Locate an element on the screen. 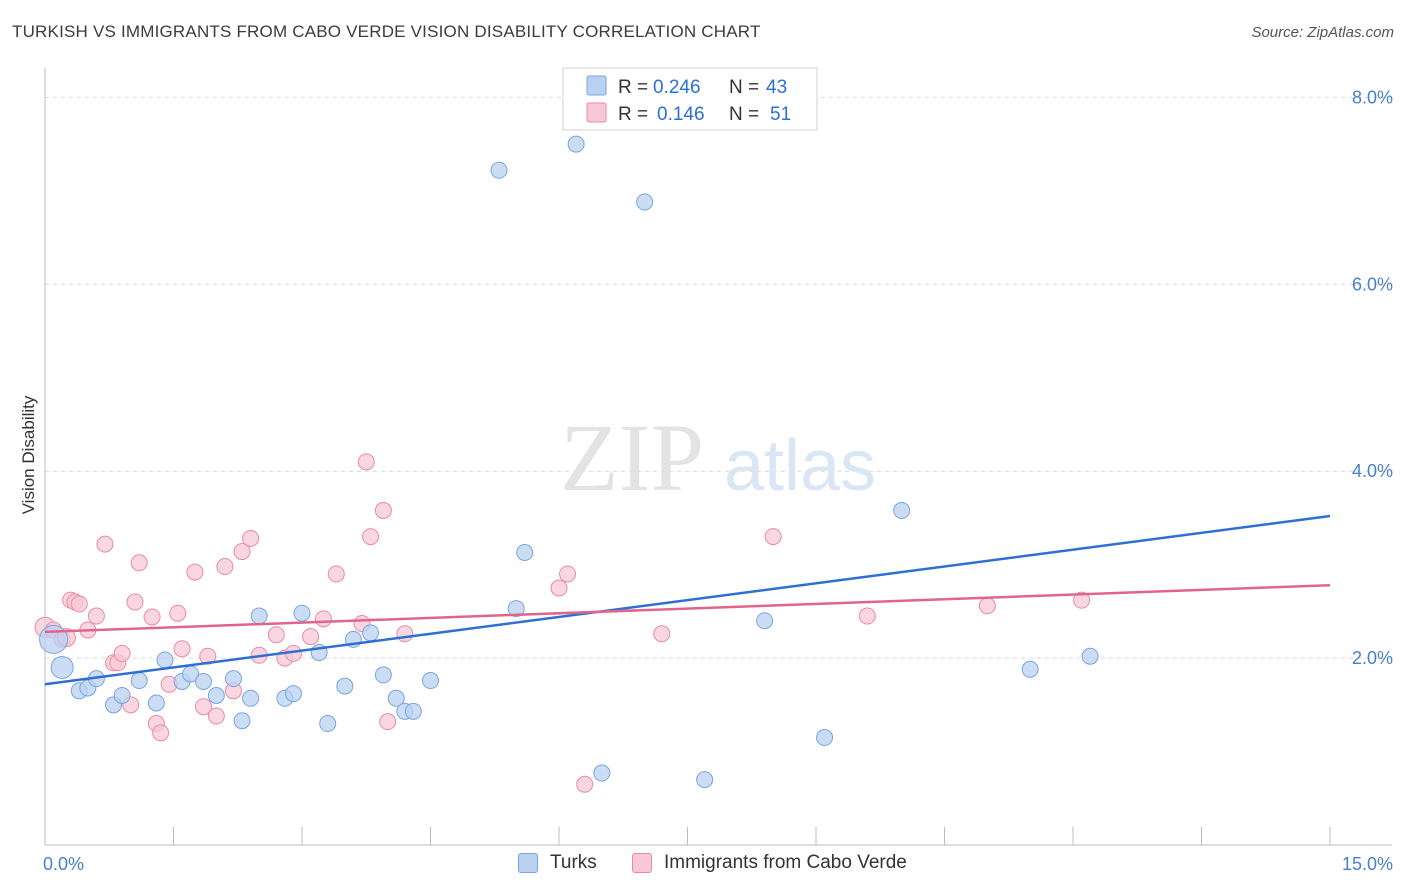 This screenshot has height=892, width=1406. y-tick-labels: 2.0% 4.0% 6.0% 8.0% is located at coordinates (1372, 377).